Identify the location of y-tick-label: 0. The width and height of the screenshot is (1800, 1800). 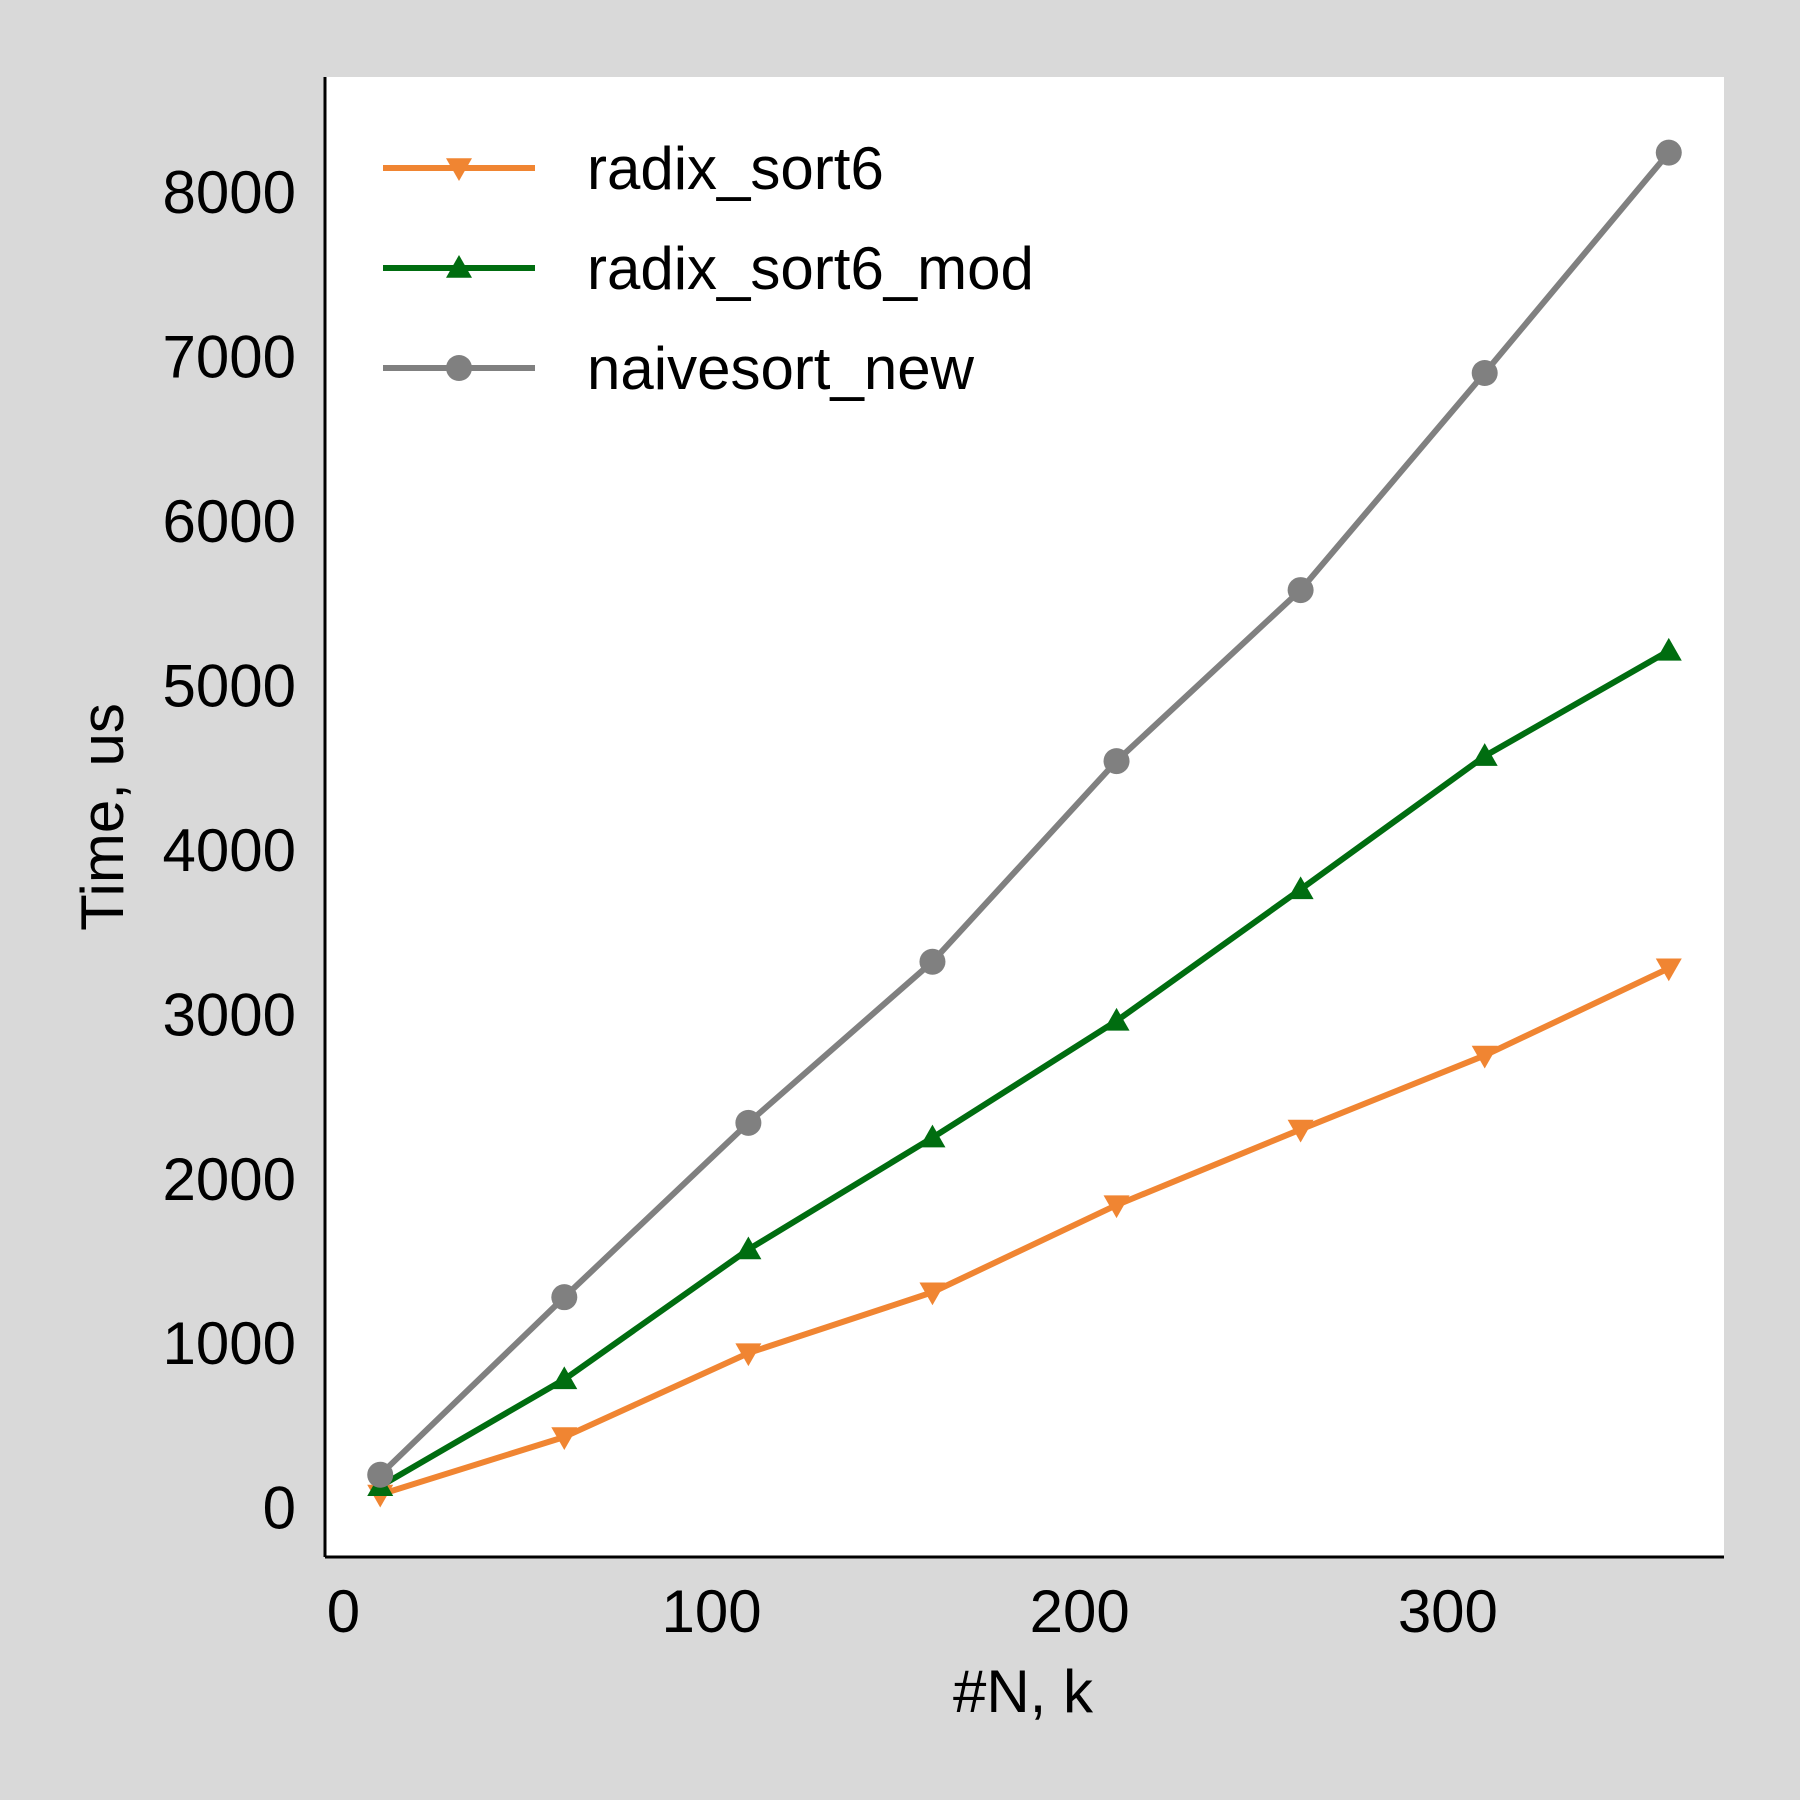
(279, 1508).